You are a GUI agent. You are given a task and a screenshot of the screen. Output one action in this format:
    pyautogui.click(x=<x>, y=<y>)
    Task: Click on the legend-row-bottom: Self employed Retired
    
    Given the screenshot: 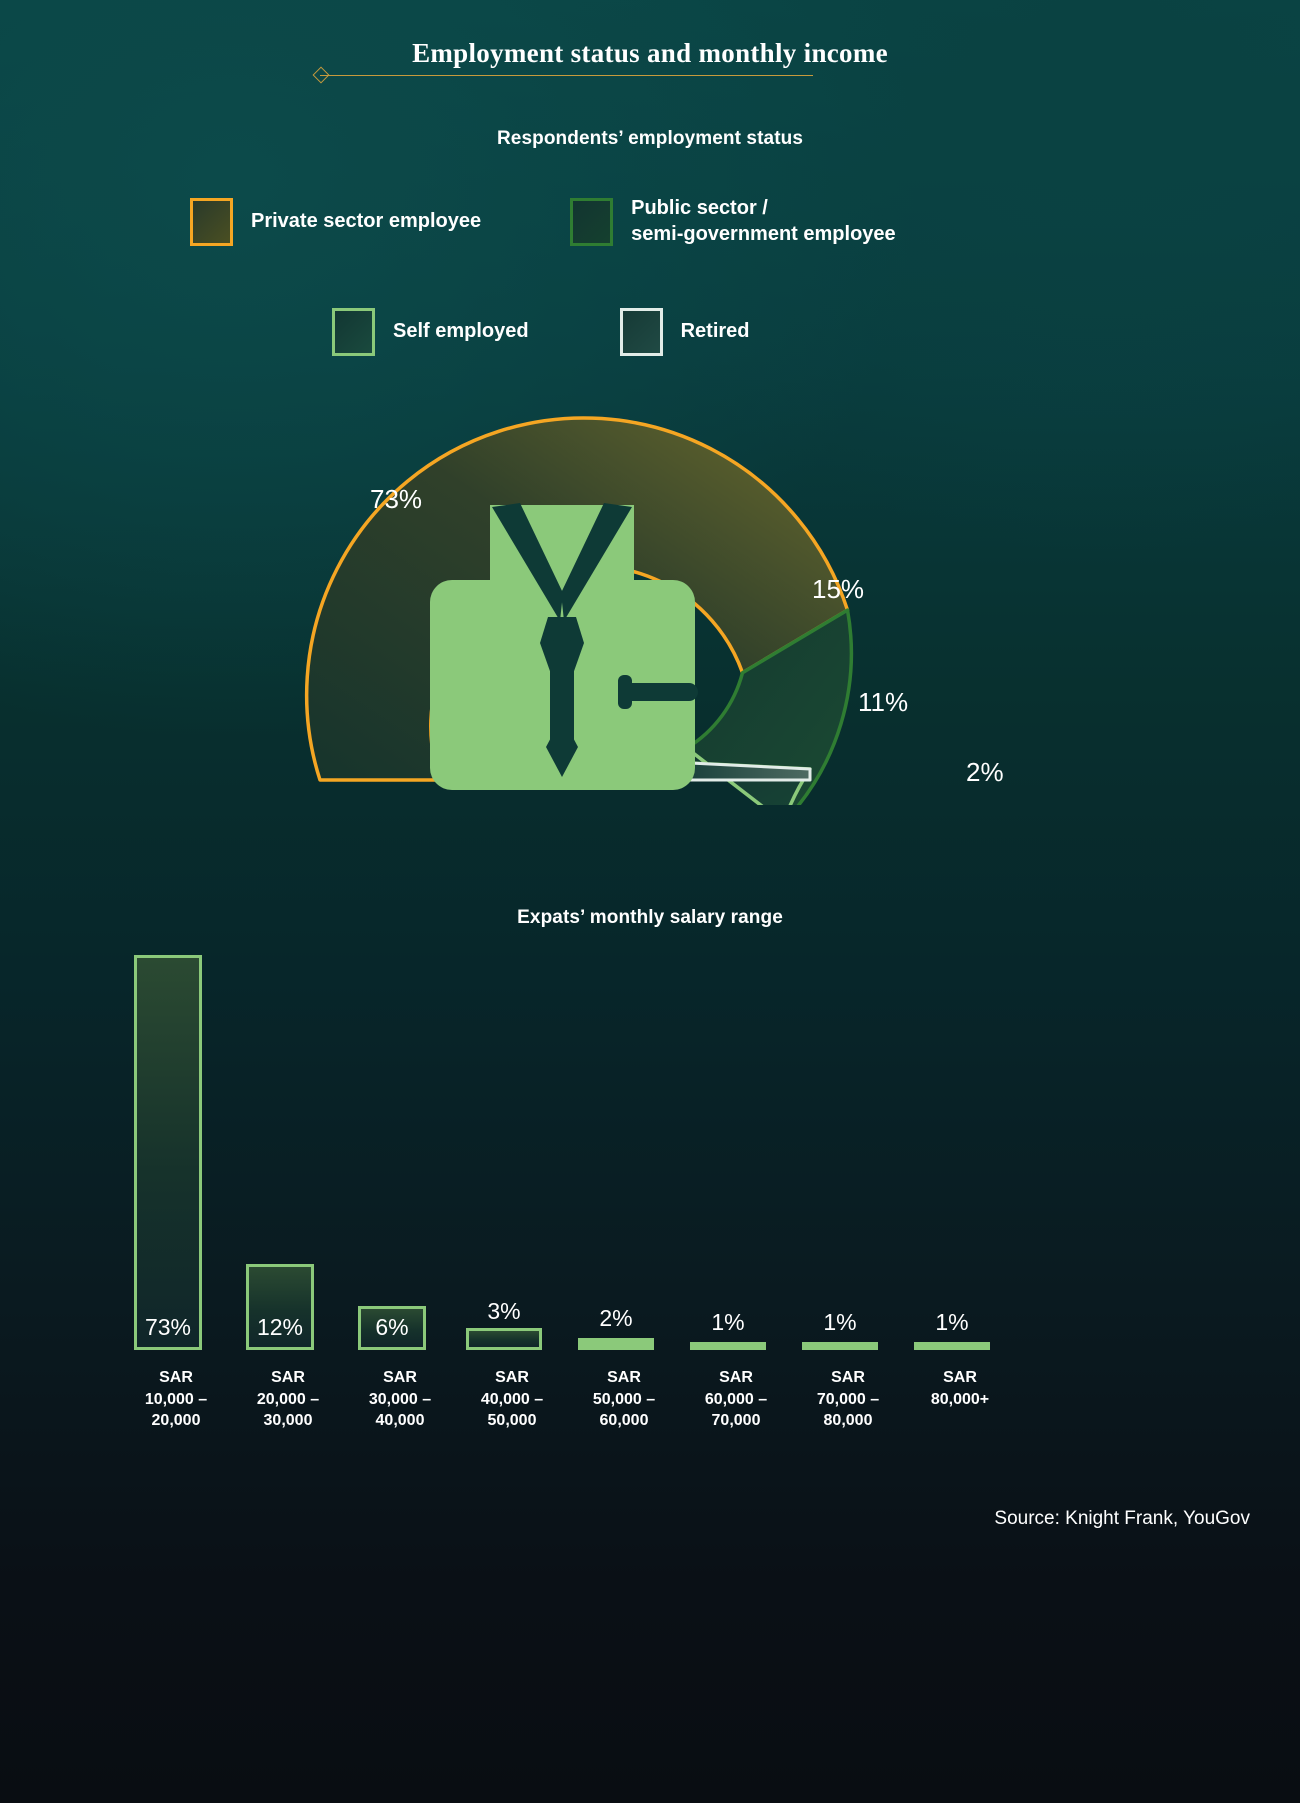 What is the action you would take?
    pyautogui.click(x=541, y=332)
    